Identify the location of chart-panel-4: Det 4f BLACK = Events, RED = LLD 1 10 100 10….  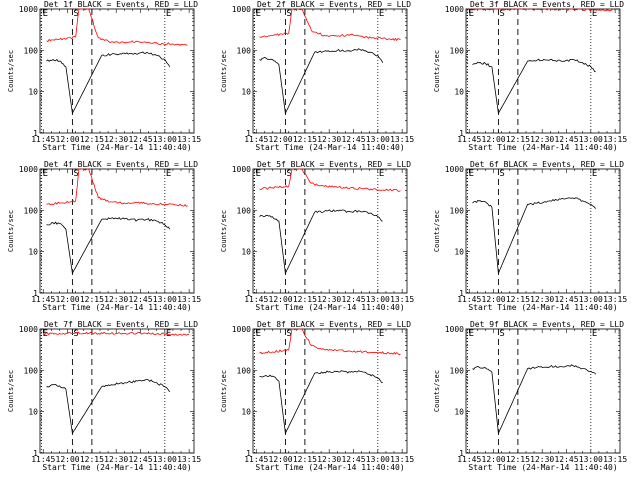
(104, 236).